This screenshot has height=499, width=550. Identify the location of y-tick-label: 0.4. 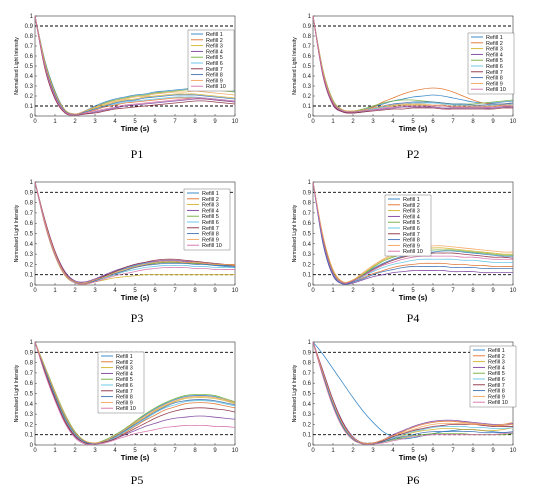
(29, 245).